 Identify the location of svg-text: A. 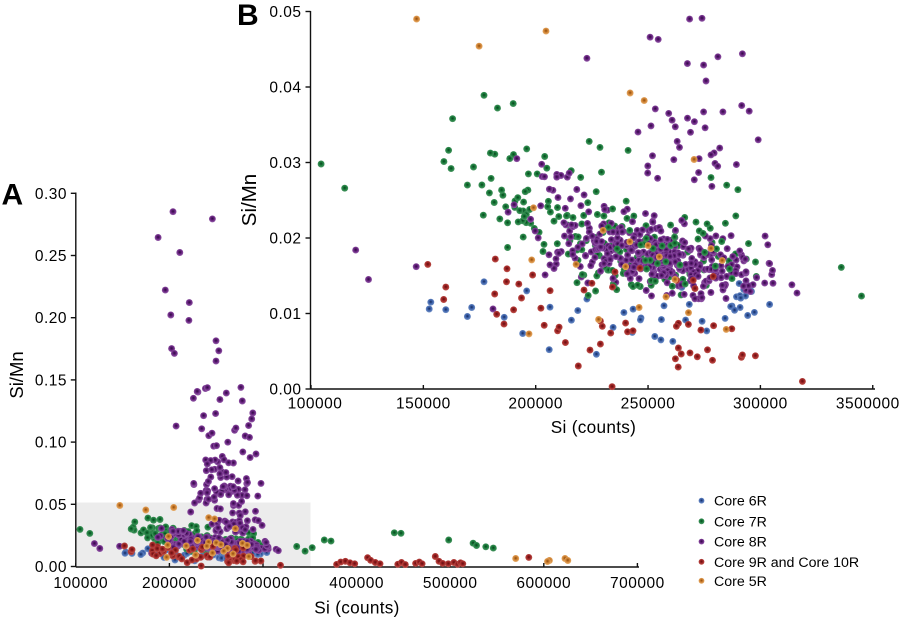
(13, 195).